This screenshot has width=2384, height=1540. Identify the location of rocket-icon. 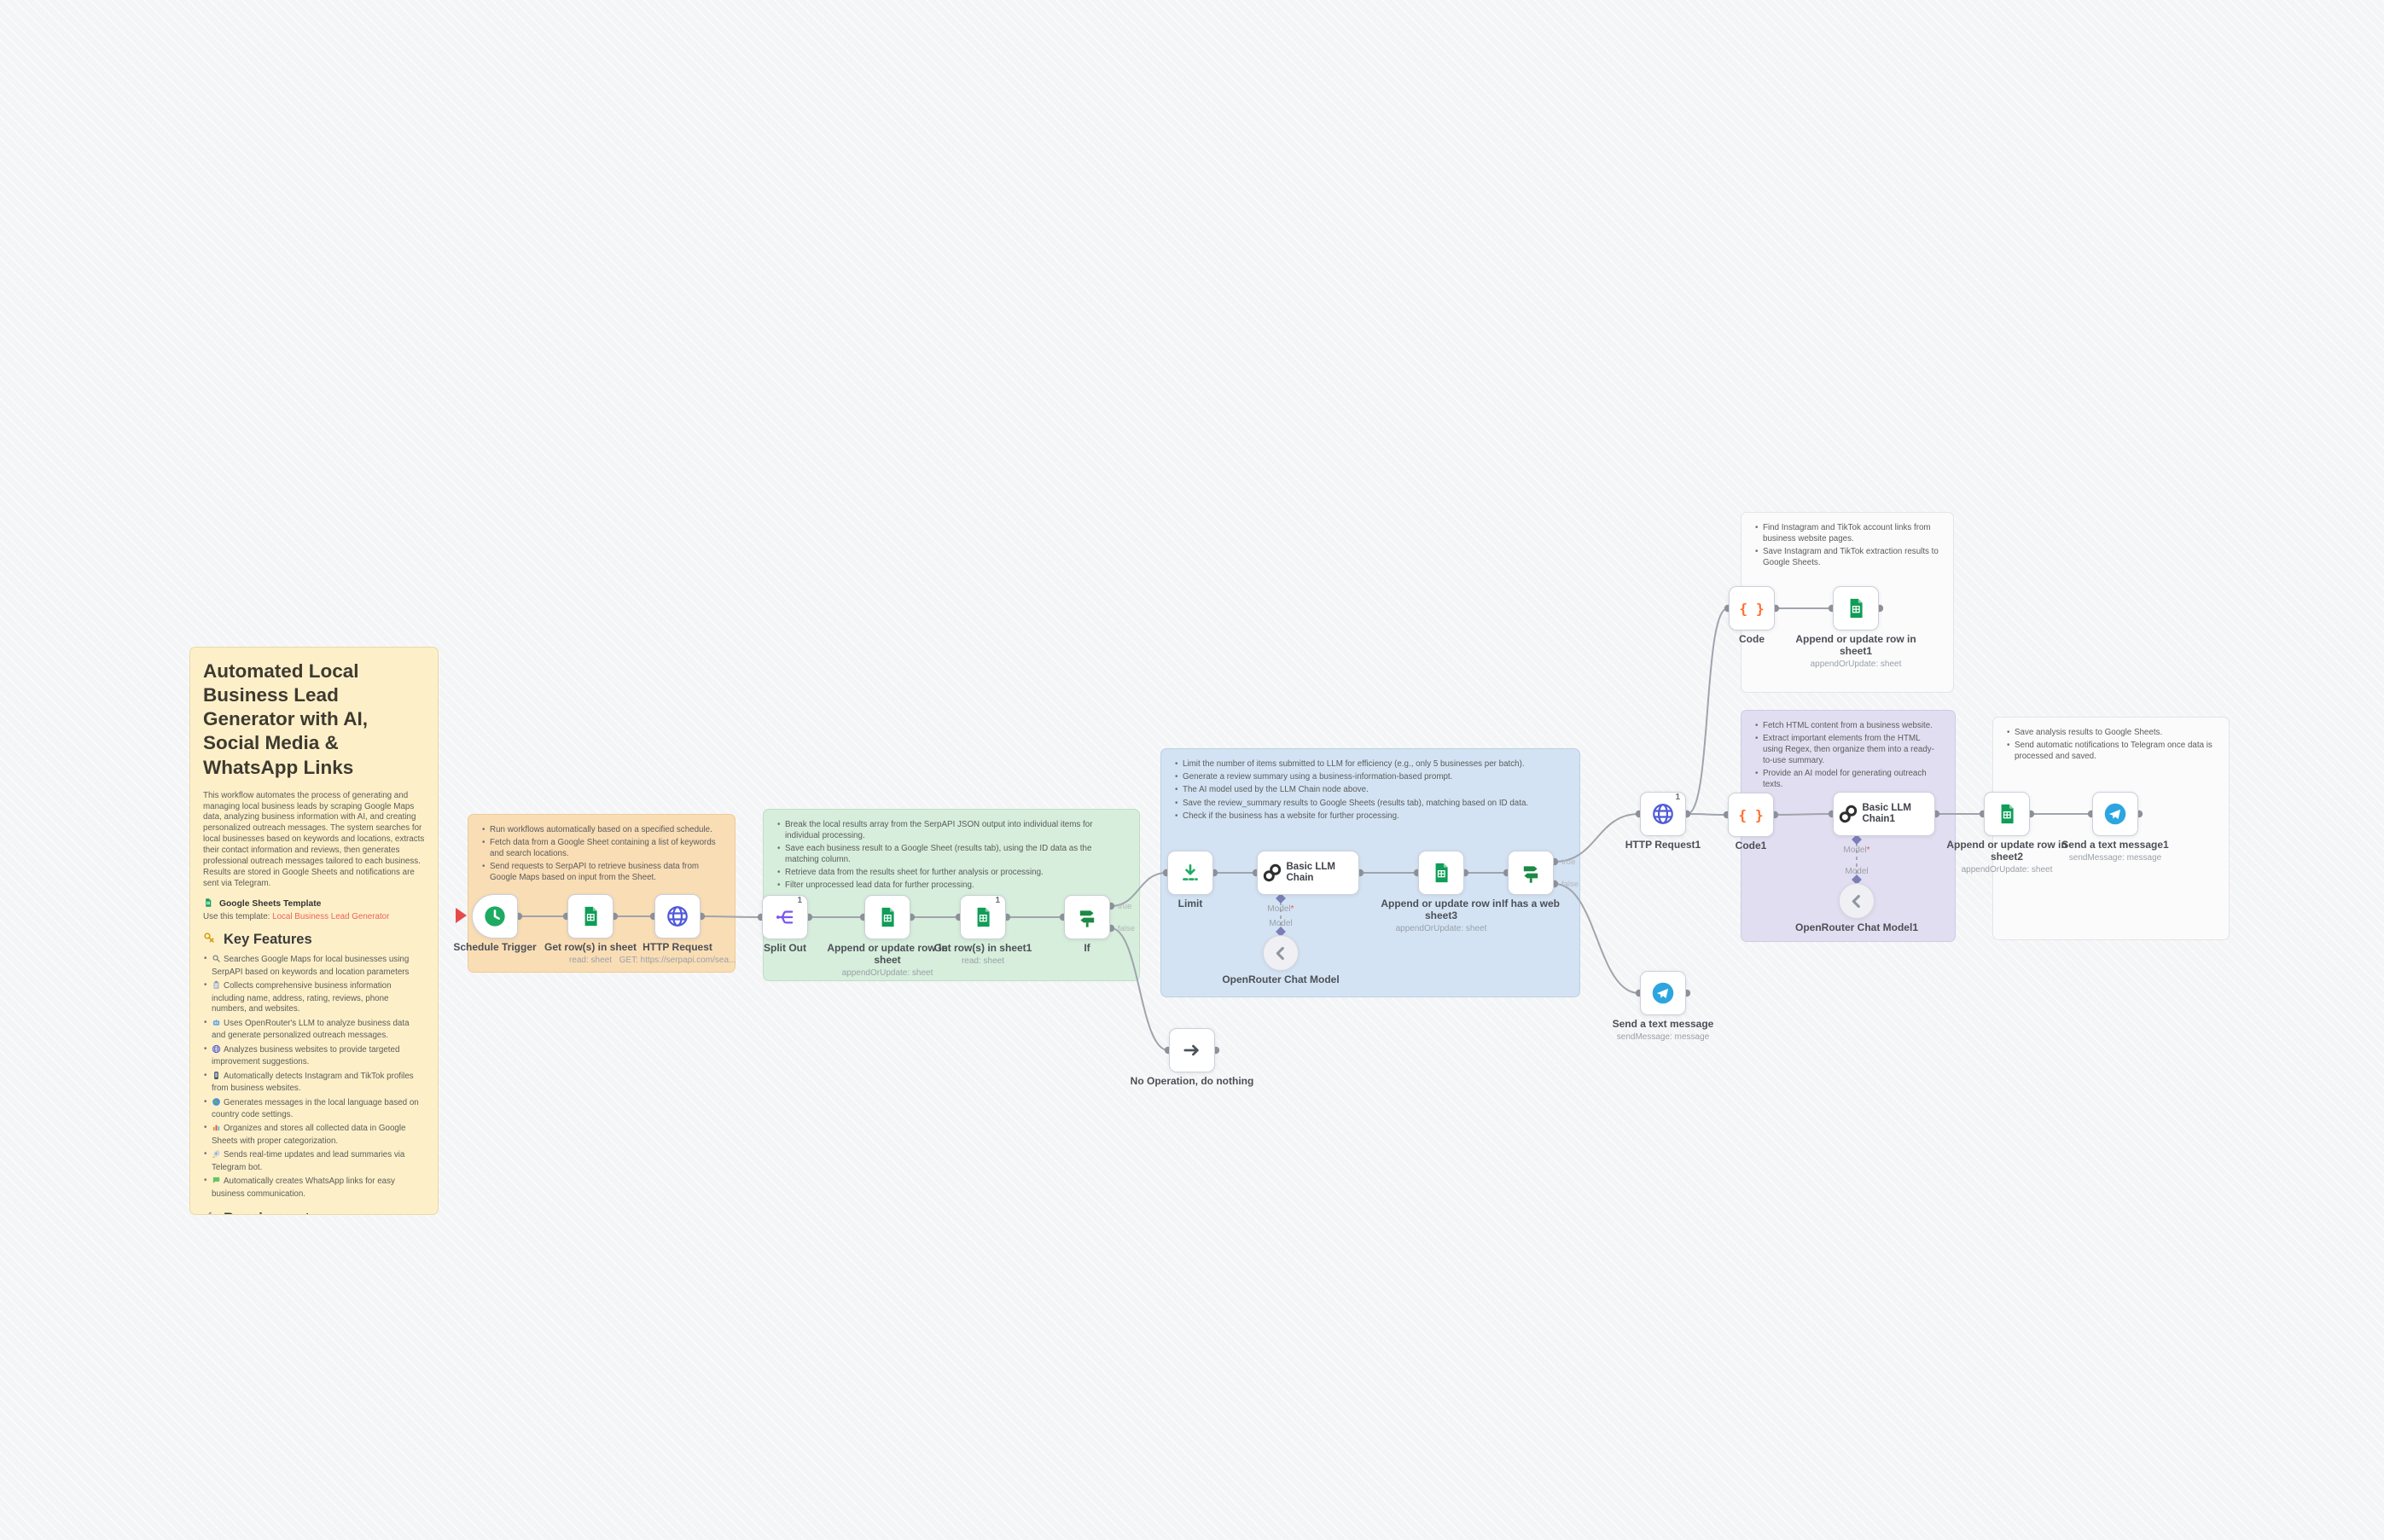
(217, 1156).